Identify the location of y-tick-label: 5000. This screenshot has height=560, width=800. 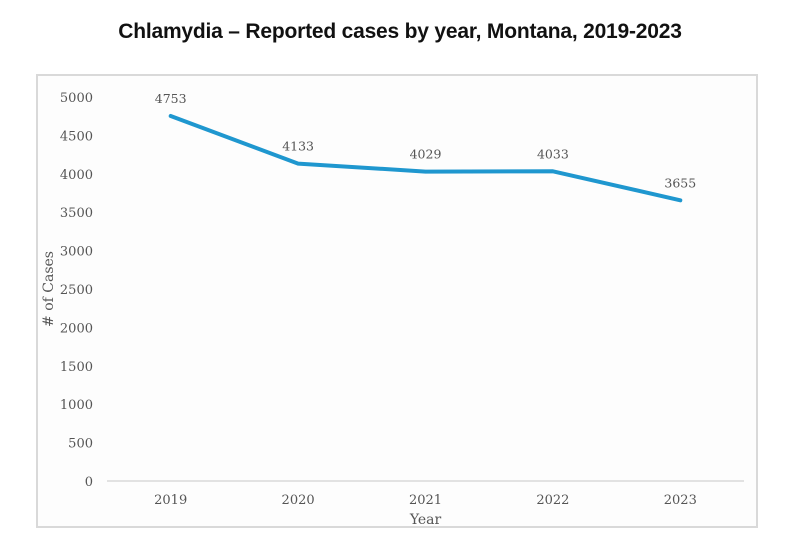
(76, 98).